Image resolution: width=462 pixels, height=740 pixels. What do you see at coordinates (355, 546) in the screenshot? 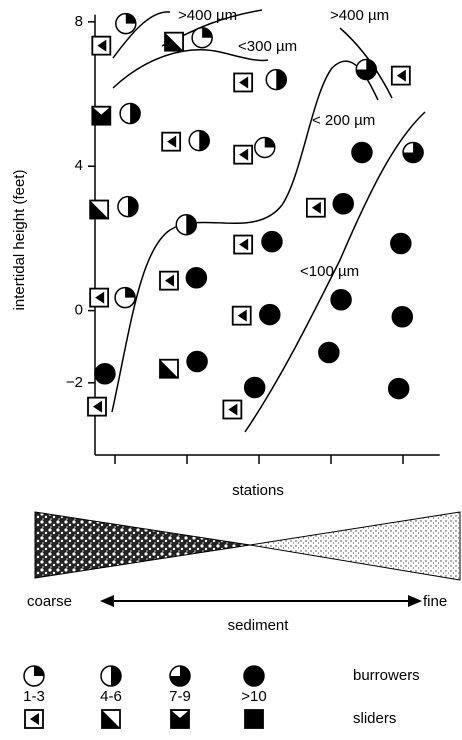
I see `fine-wedge` at bounding box center [355, 546].